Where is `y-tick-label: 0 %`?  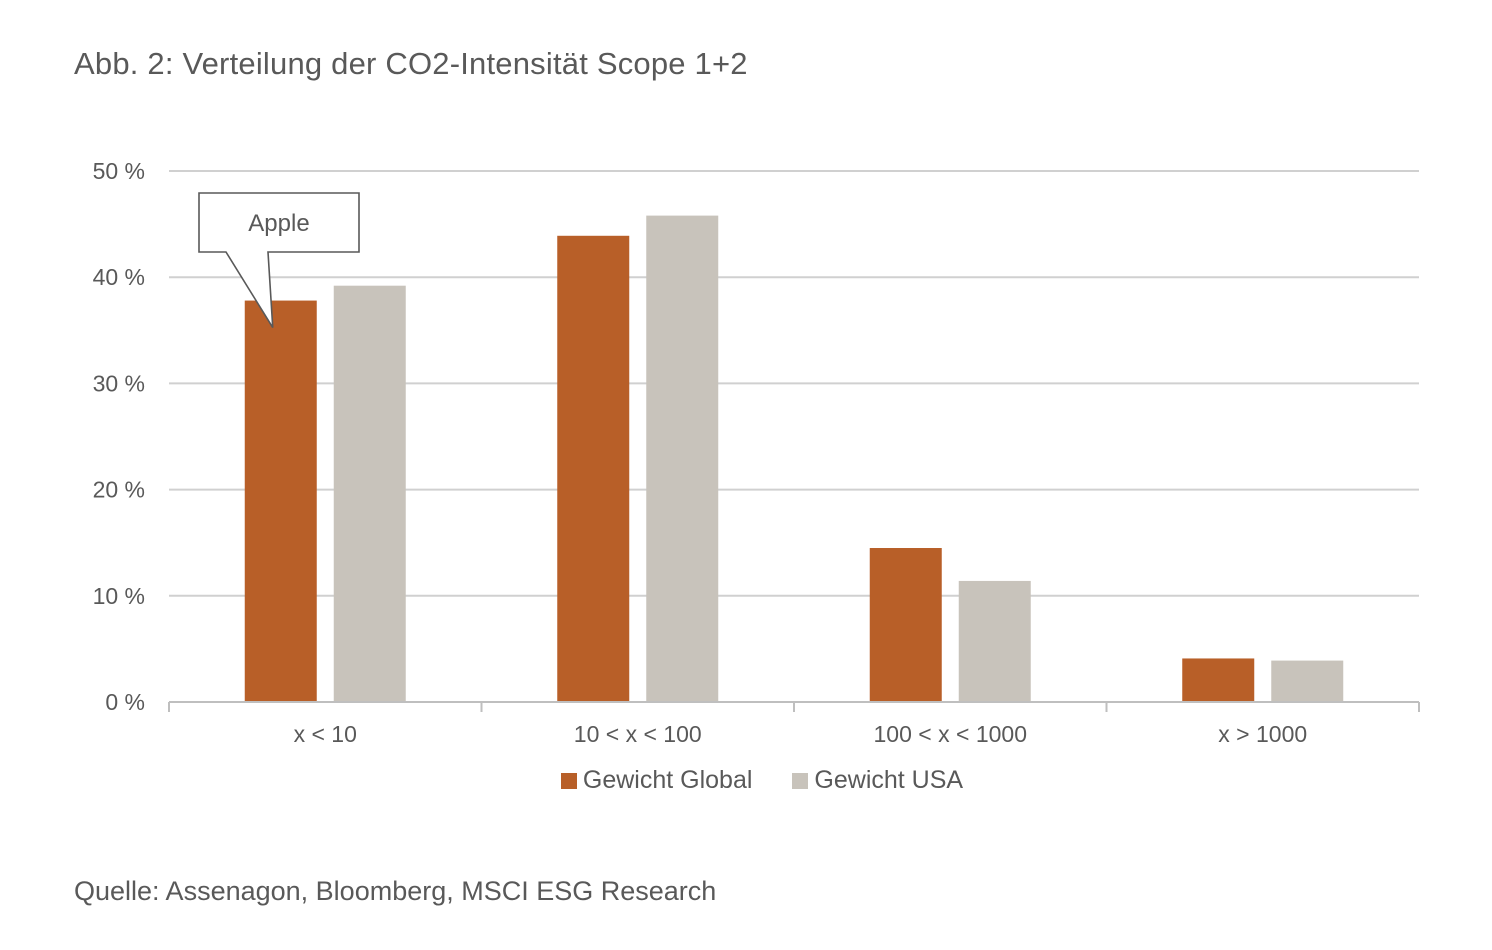
y-tick-label: 0 % is located at coordinates (125, 702).